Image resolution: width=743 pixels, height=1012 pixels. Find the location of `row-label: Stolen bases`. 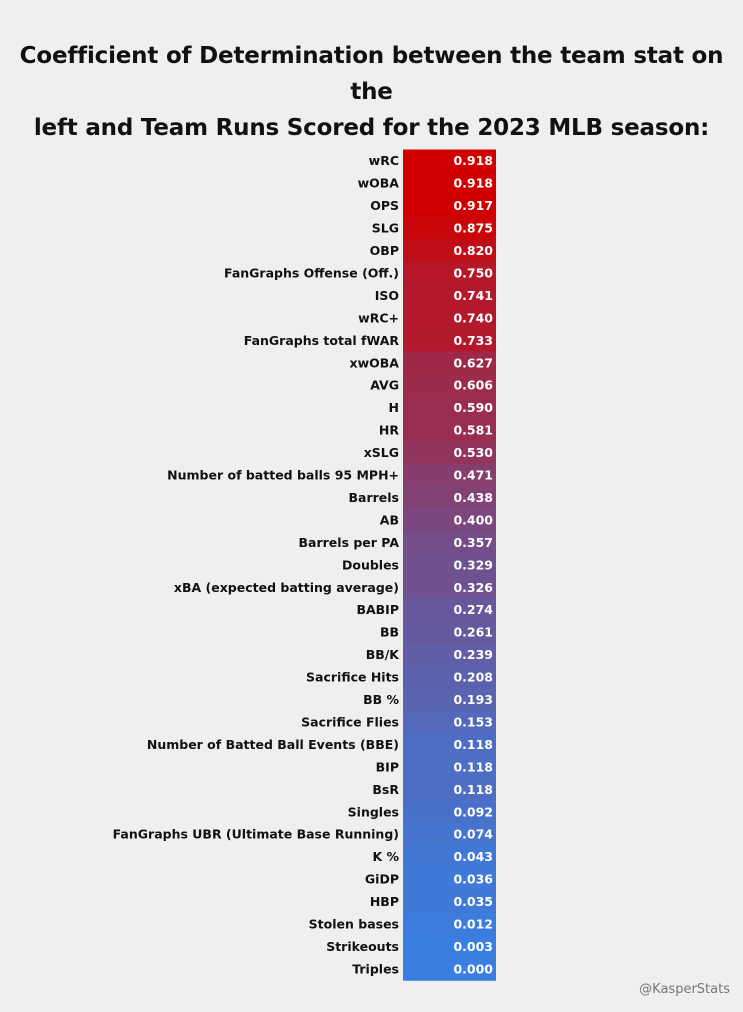

row-label: Stolen bases is located at coordinates (354, 924).